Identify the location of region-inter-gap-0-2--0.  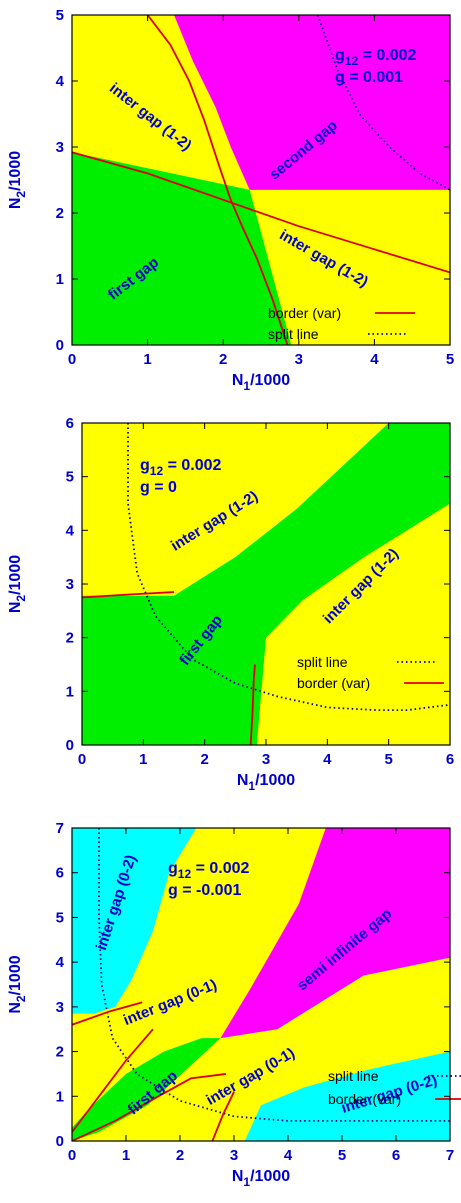
(134, 921).